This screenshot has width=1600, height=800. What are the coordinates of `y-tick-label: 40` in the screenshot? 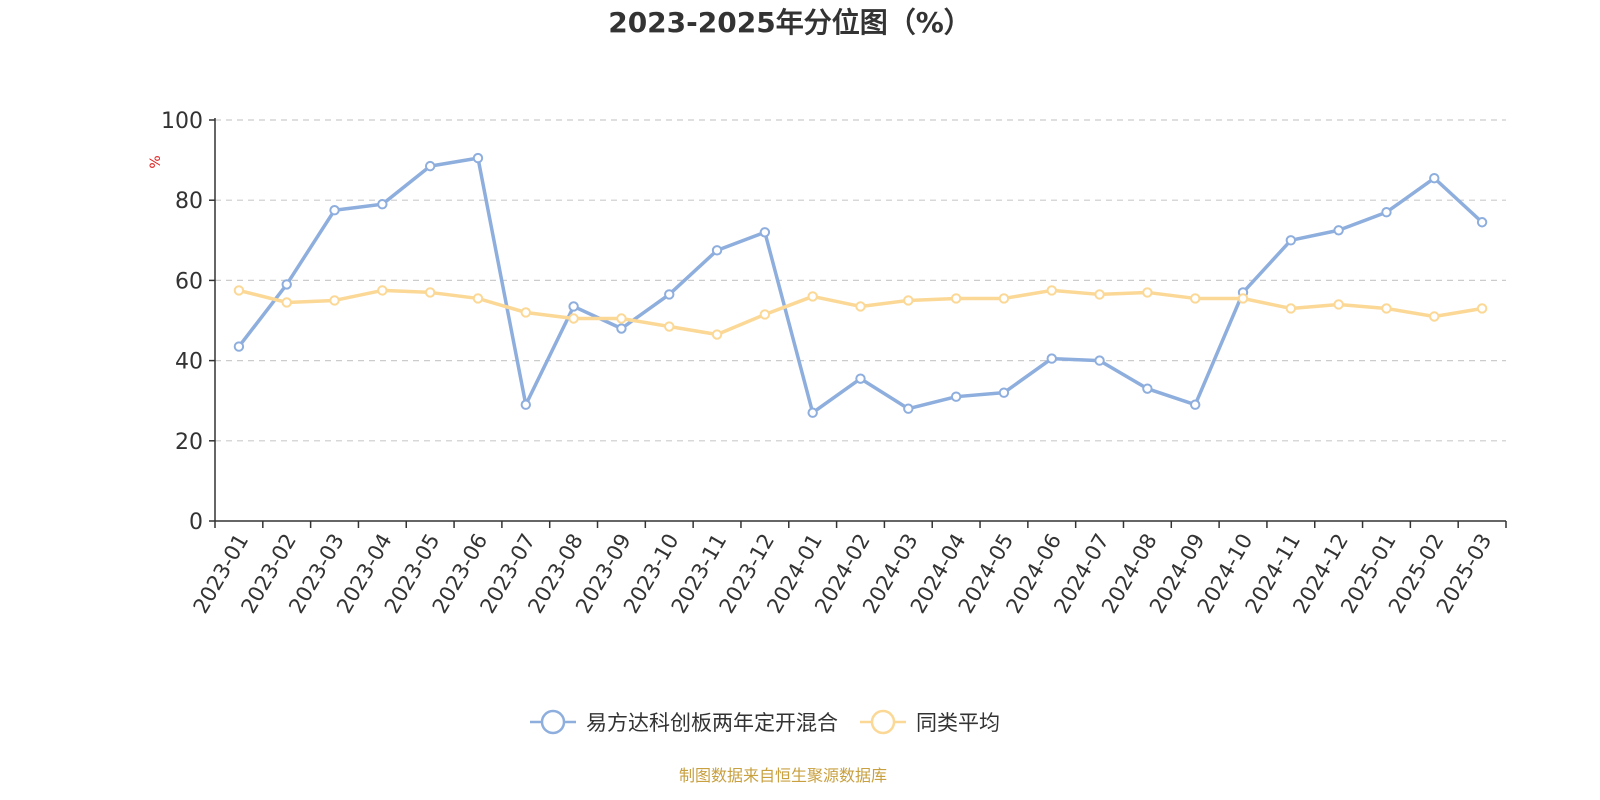 It's located at (189, 362).